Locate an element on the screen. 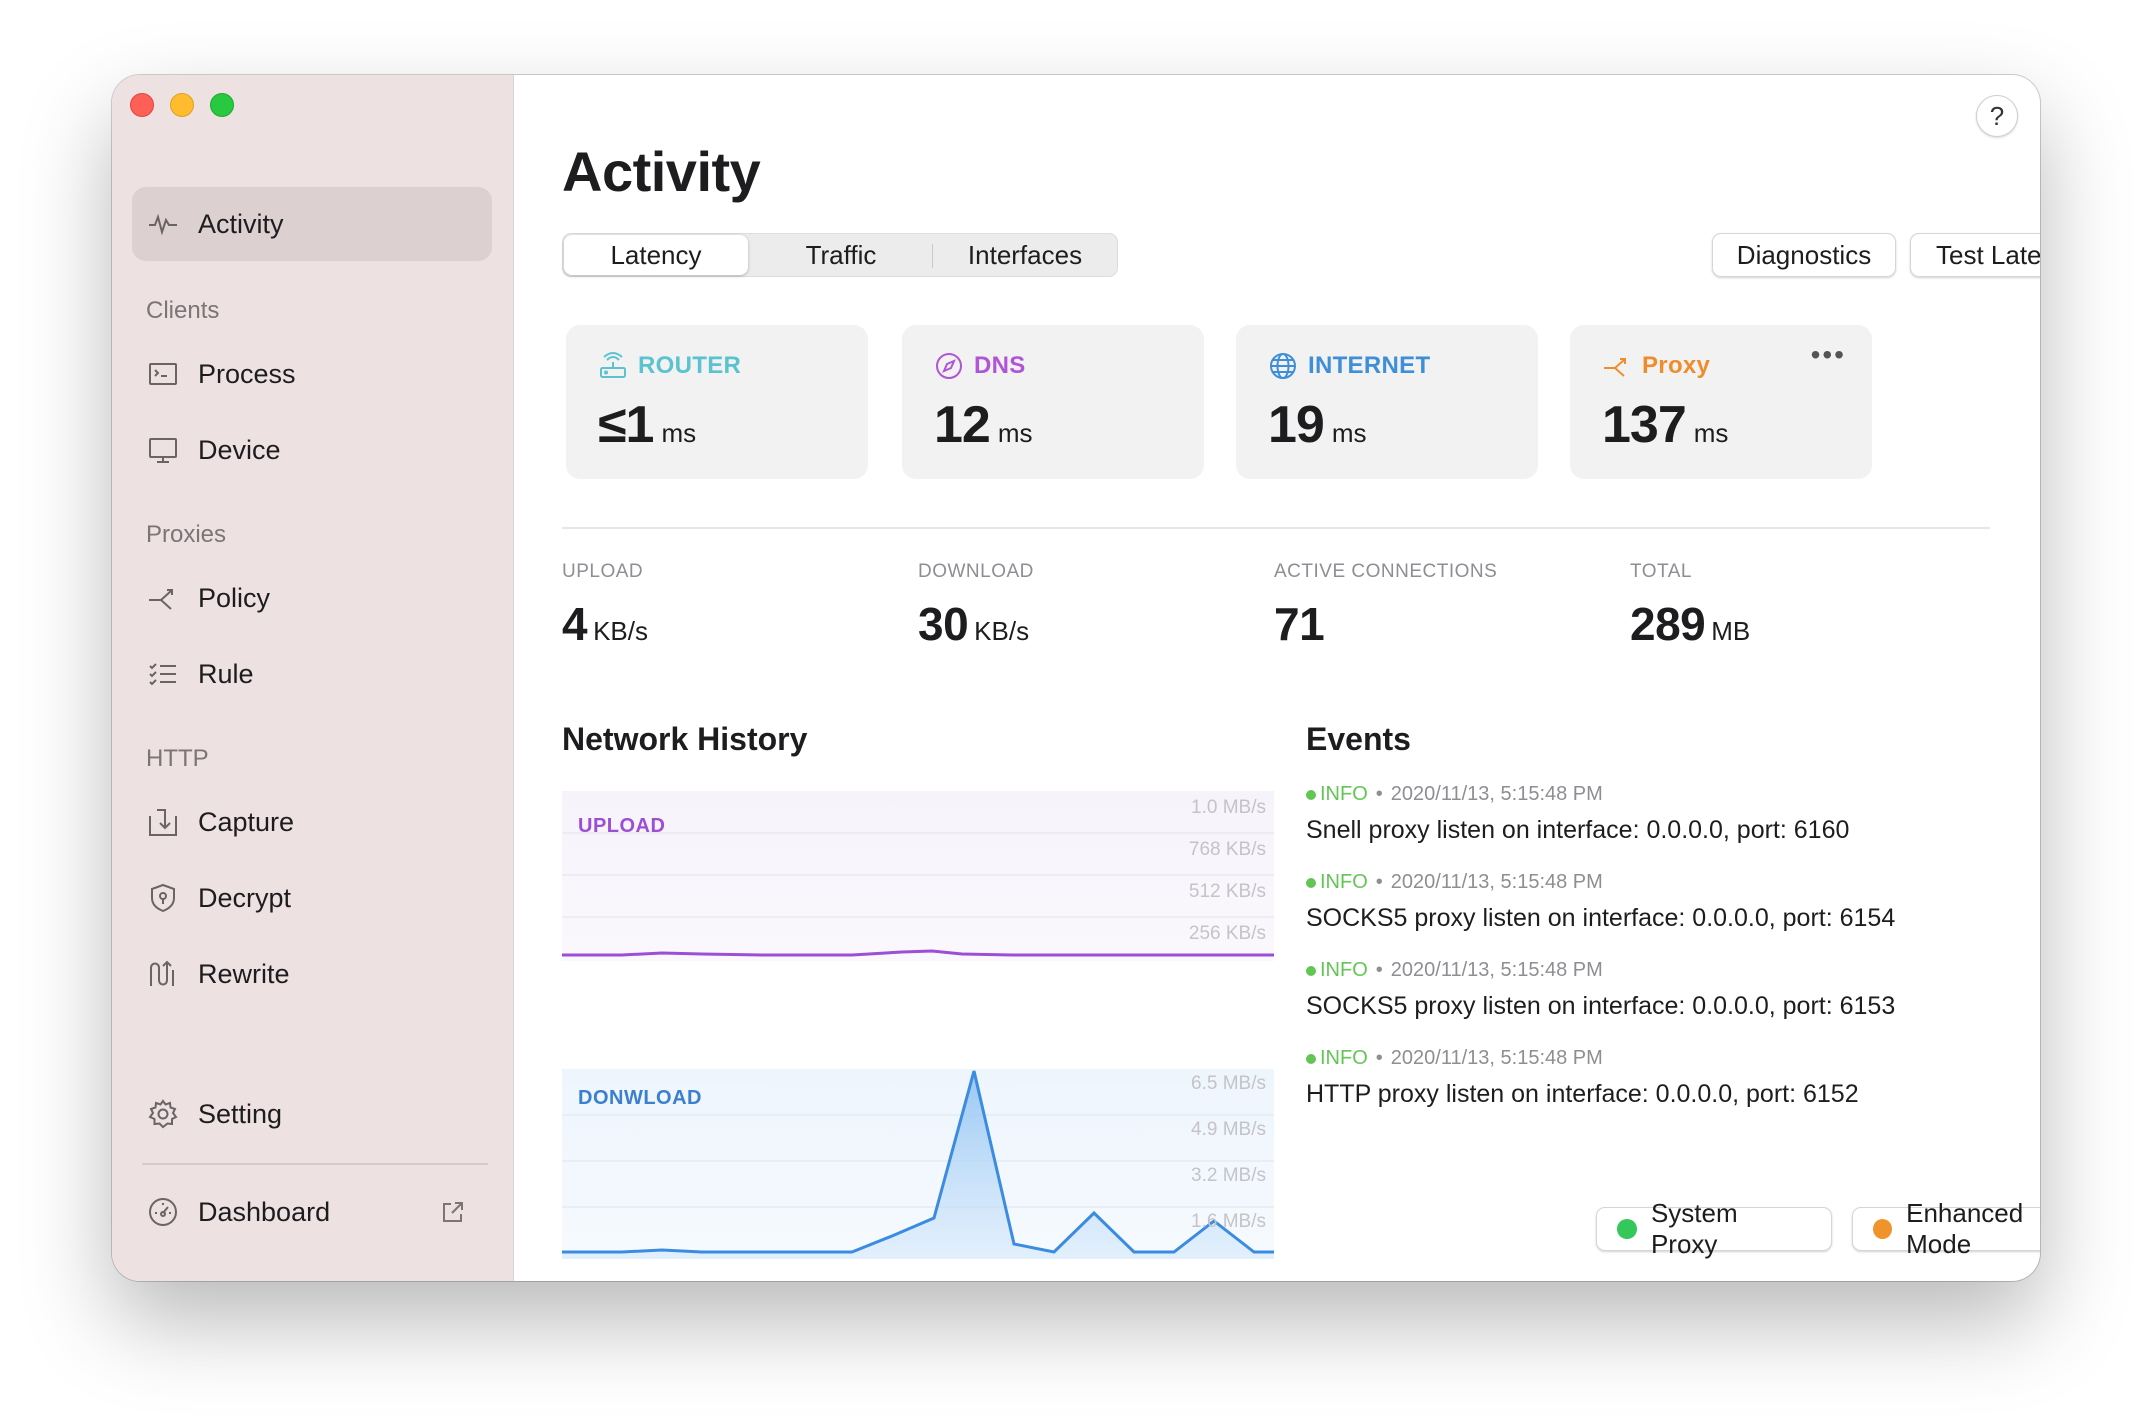  help-button: ? is located at coordinates (1997, 116).